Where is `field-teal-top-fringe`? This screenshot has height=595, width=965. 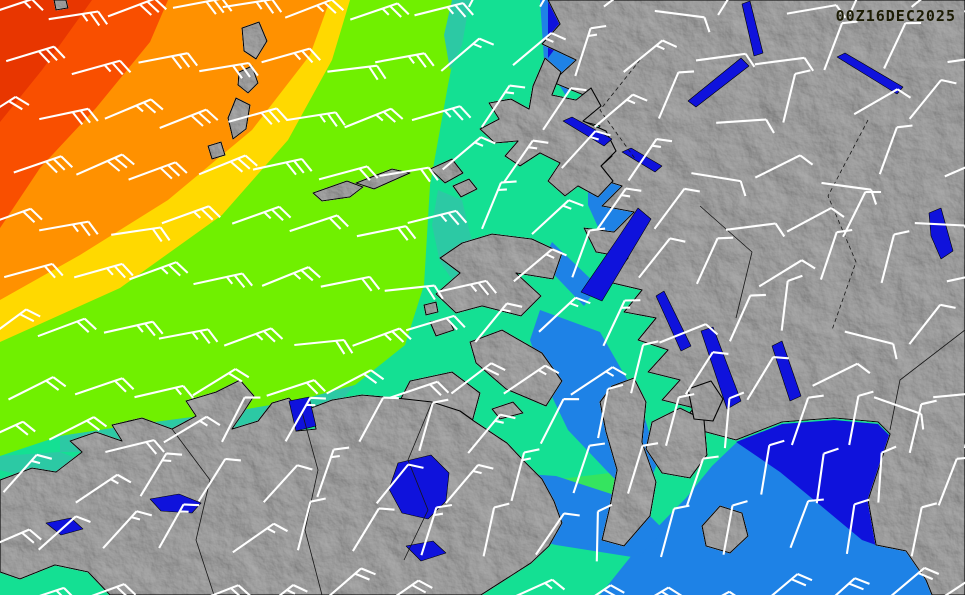
field-teal-top-fringe is located at coordinates (457, 35).